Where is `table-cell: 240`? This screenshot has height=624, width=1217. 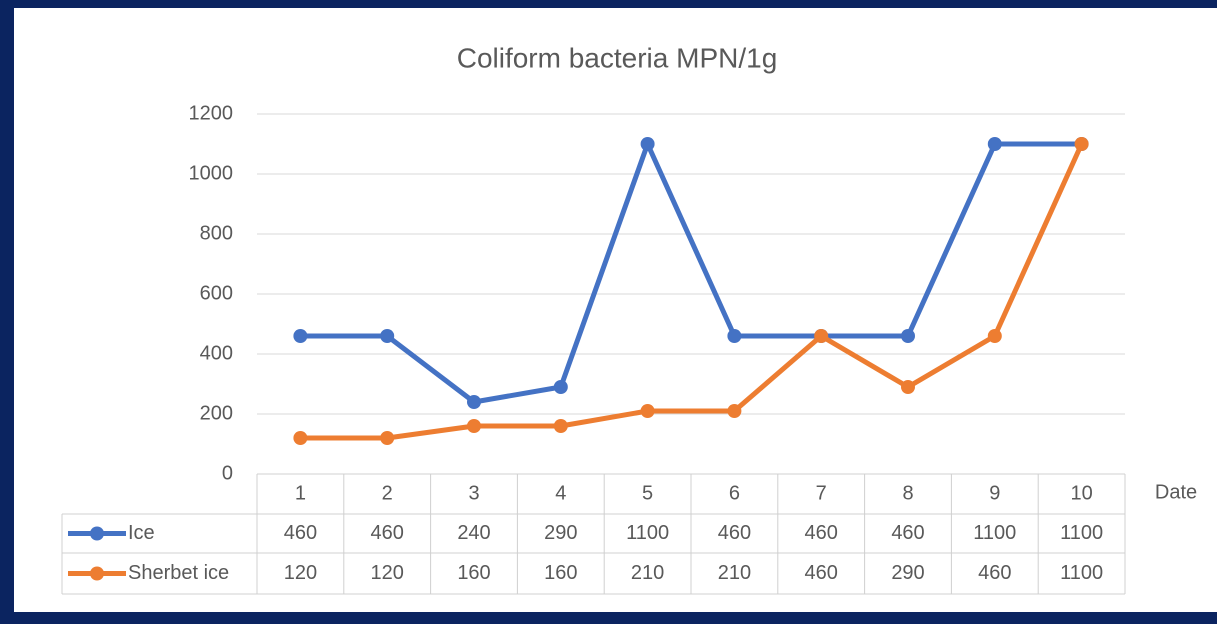
table-cell: 240 is located at coordinates (473, 533).